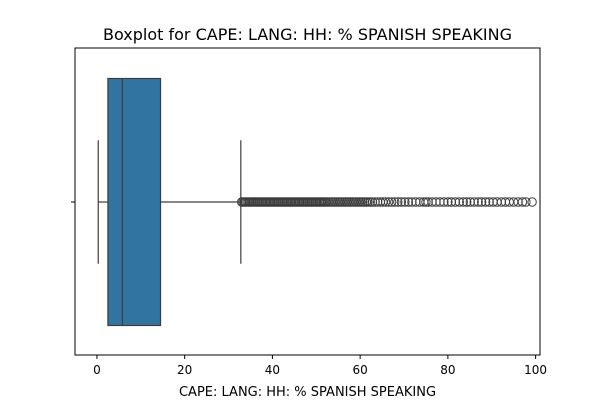 This screenshot has height=400, width=600. I want to click on x-axis-ticks: 0 20 40 60 80 100, so click(320, 366).